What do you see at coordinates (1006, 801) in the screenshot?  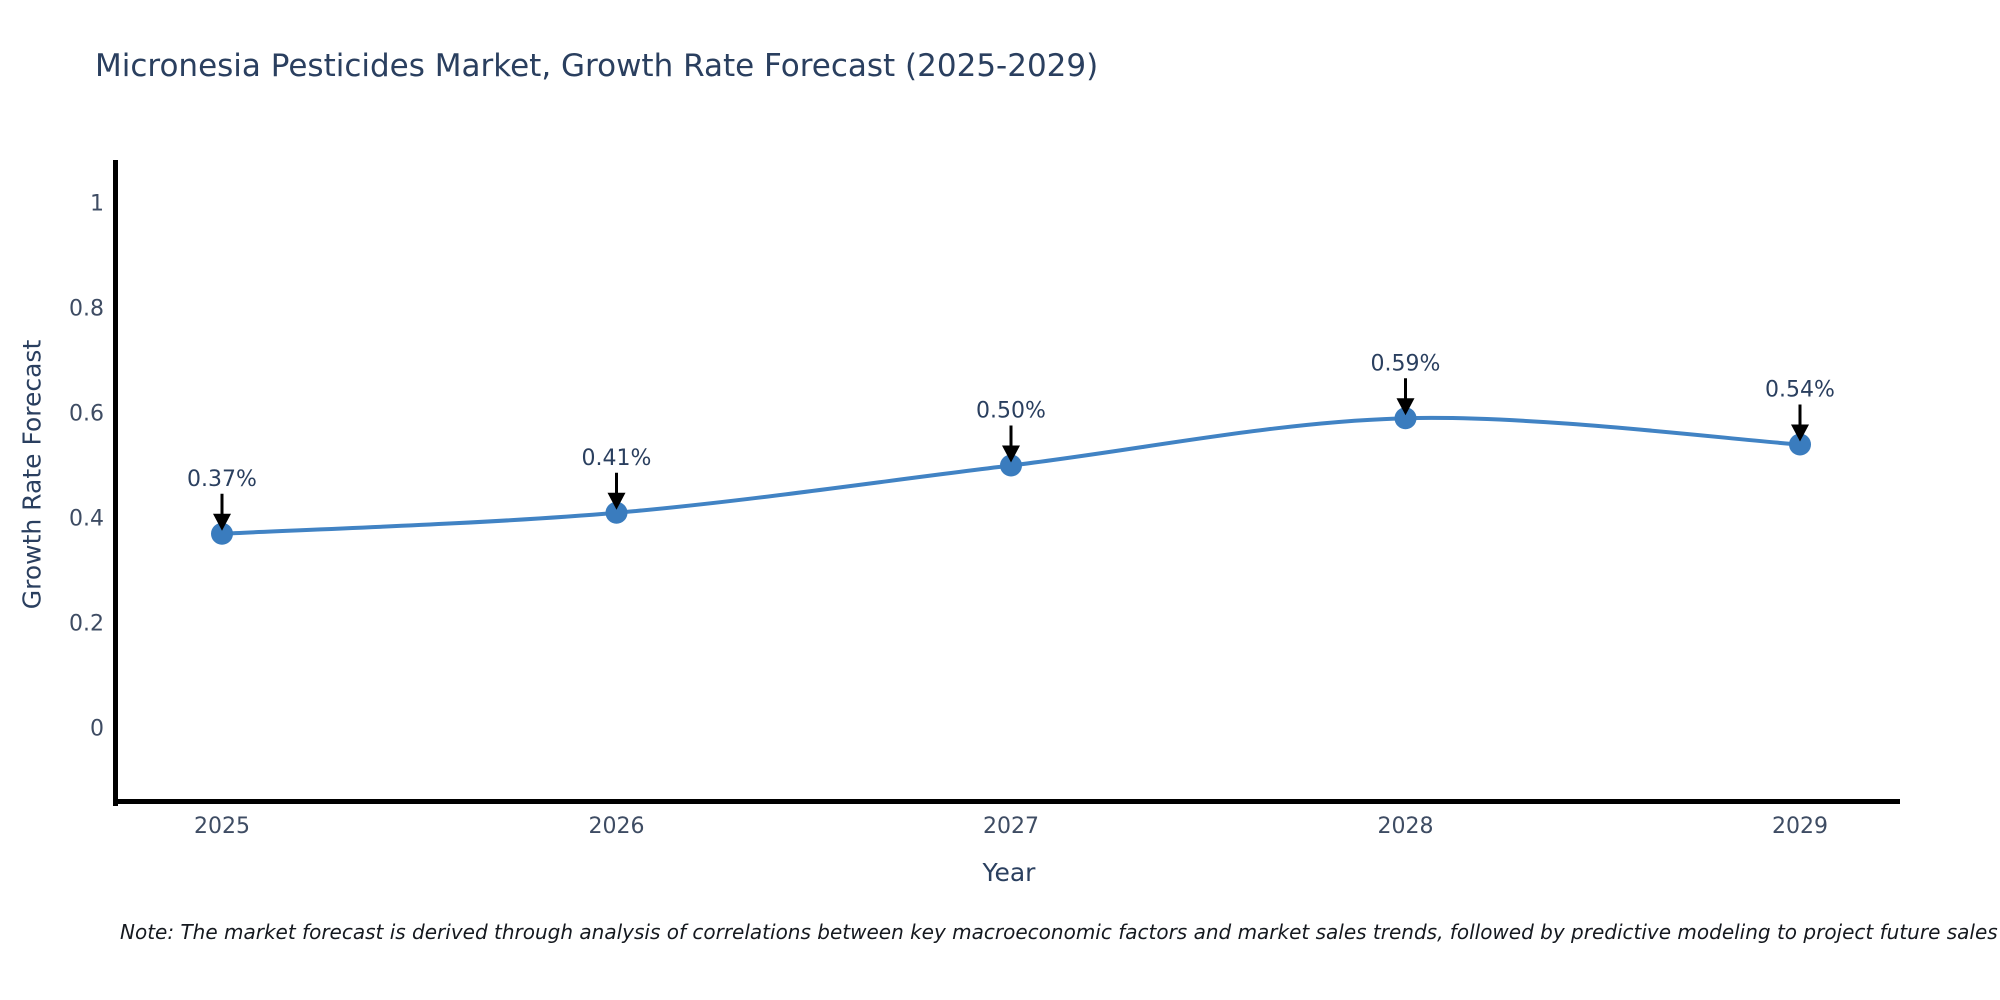 I see `x-axis-line` at bounding box center [1006, 801].